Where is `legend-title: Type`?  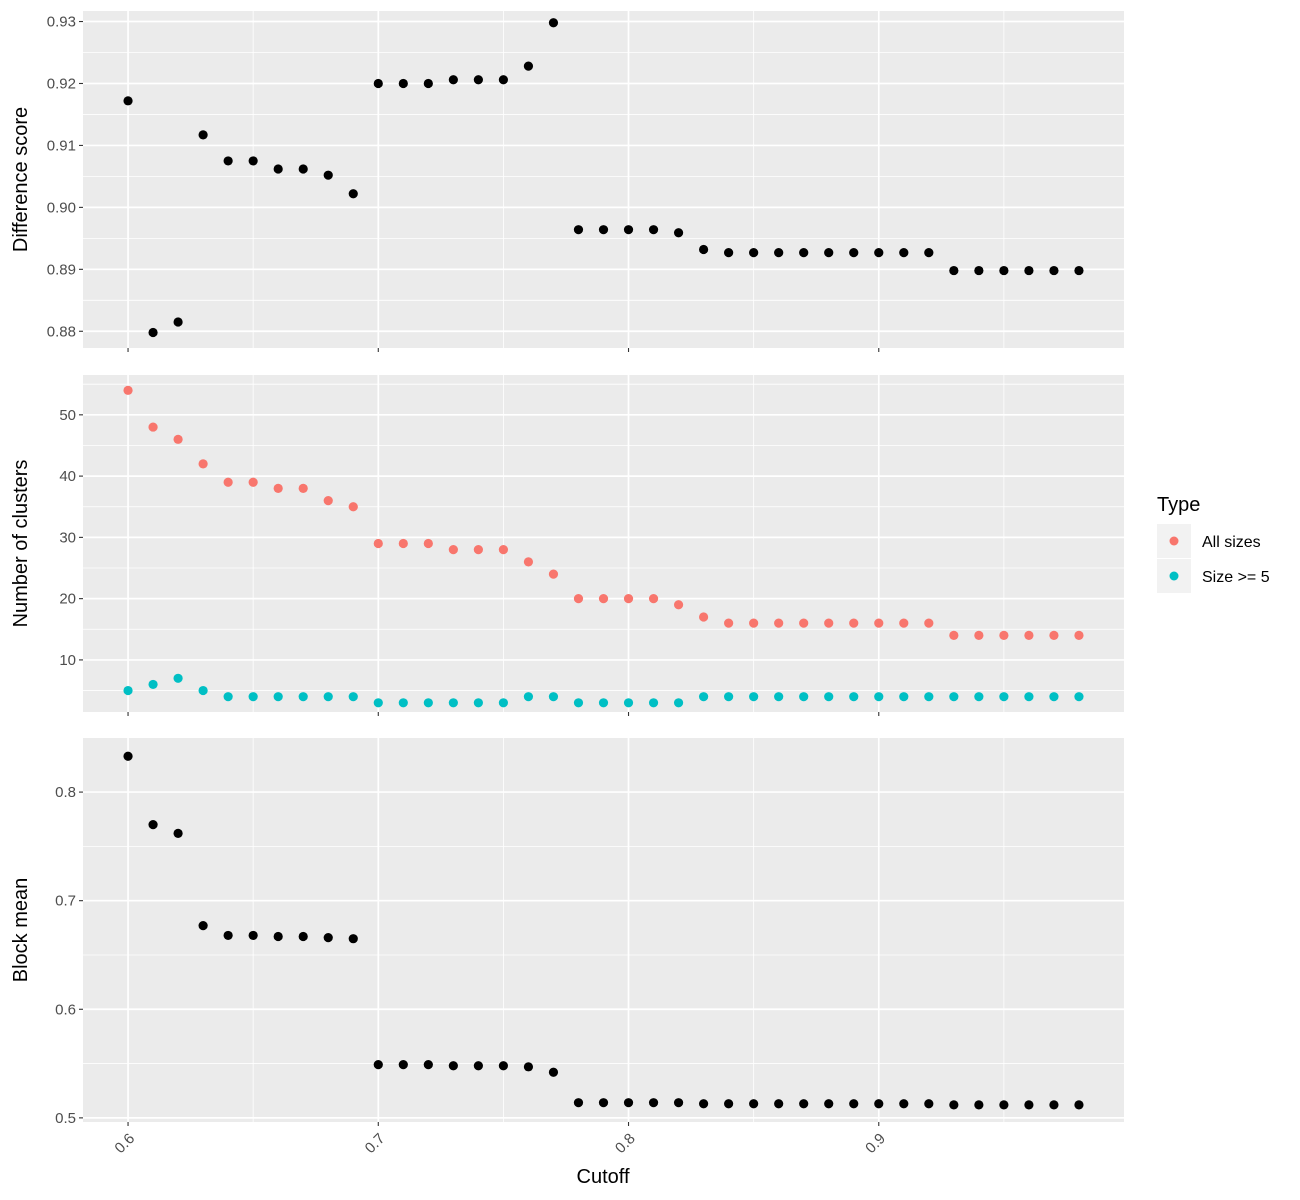
legend-title: Type is located at coordinates (1178, 505).